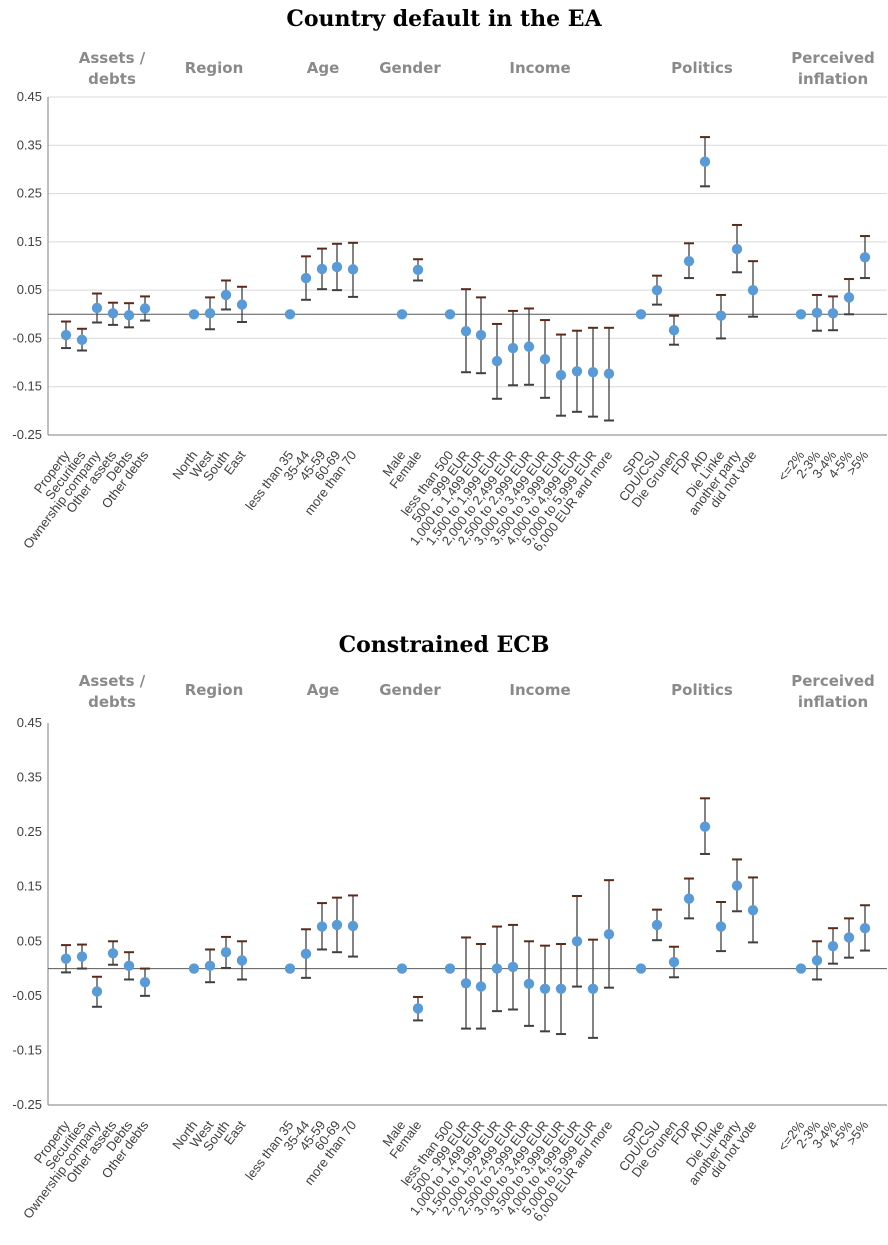  Describe the element at coordinates (702, 690) in the screenshot. I see `group-header: Politics` at that location.